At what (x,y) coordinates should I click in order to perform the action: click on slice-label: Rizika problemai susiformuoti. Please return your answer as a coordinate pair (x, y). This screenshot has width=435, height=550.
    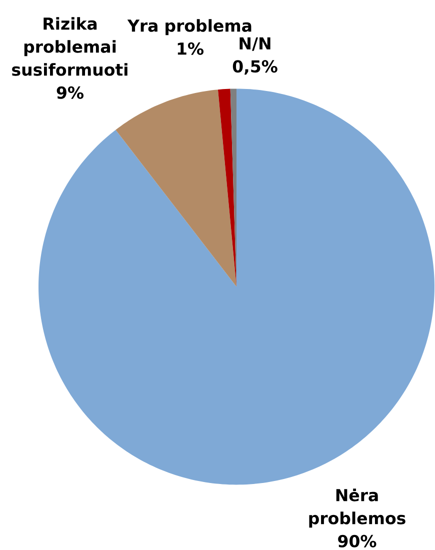
    Looking at the image, I should click on (70, 46).